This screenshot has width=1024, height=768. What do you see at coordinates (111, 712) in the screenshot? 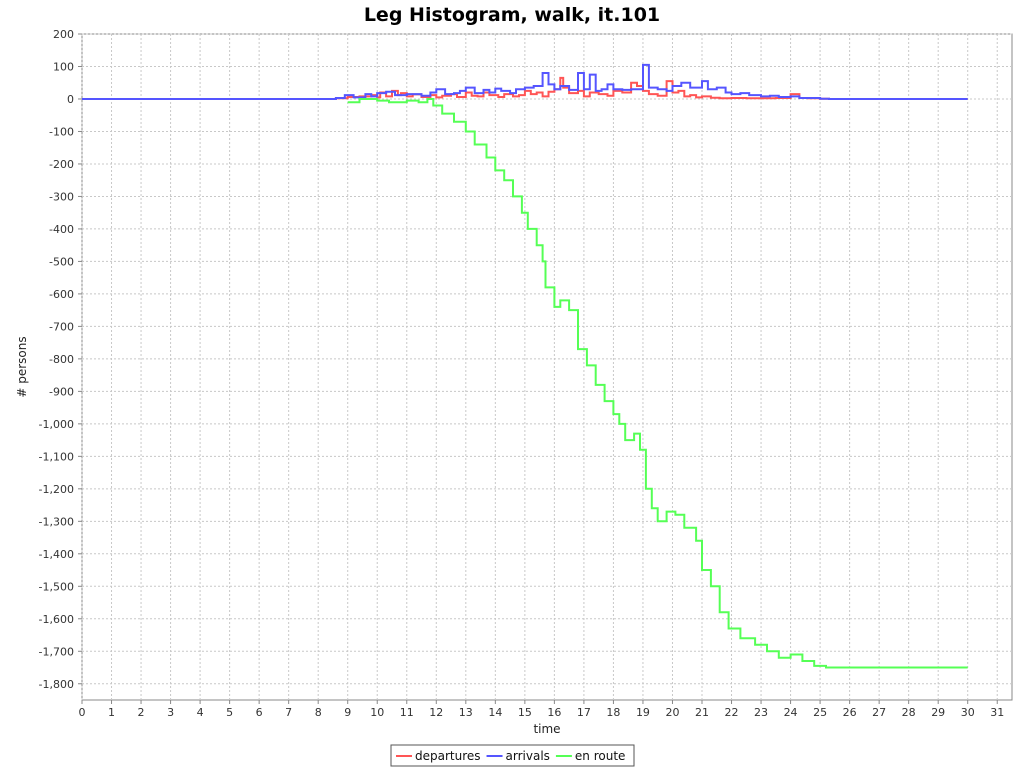
I see `x-tick-label: 1` at bounding box center [111, 712].